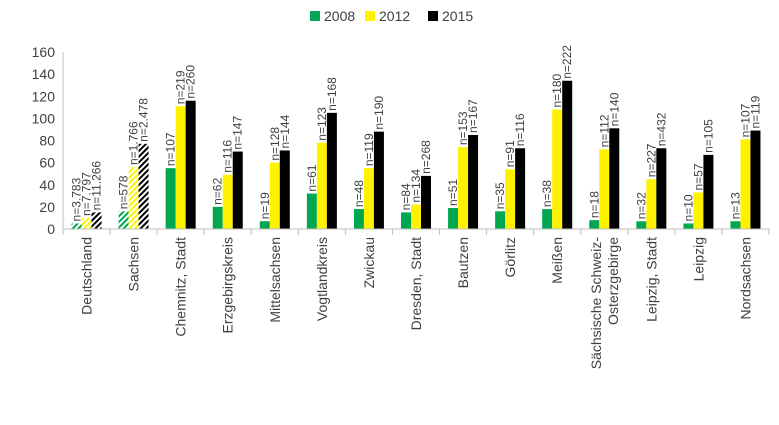 The height and width of the screenshot is (425, 779). What do you see at coordinates (641, 205) in the screenshot?
I see `bar-count-label: n=32` at bounding box center [641, 205].